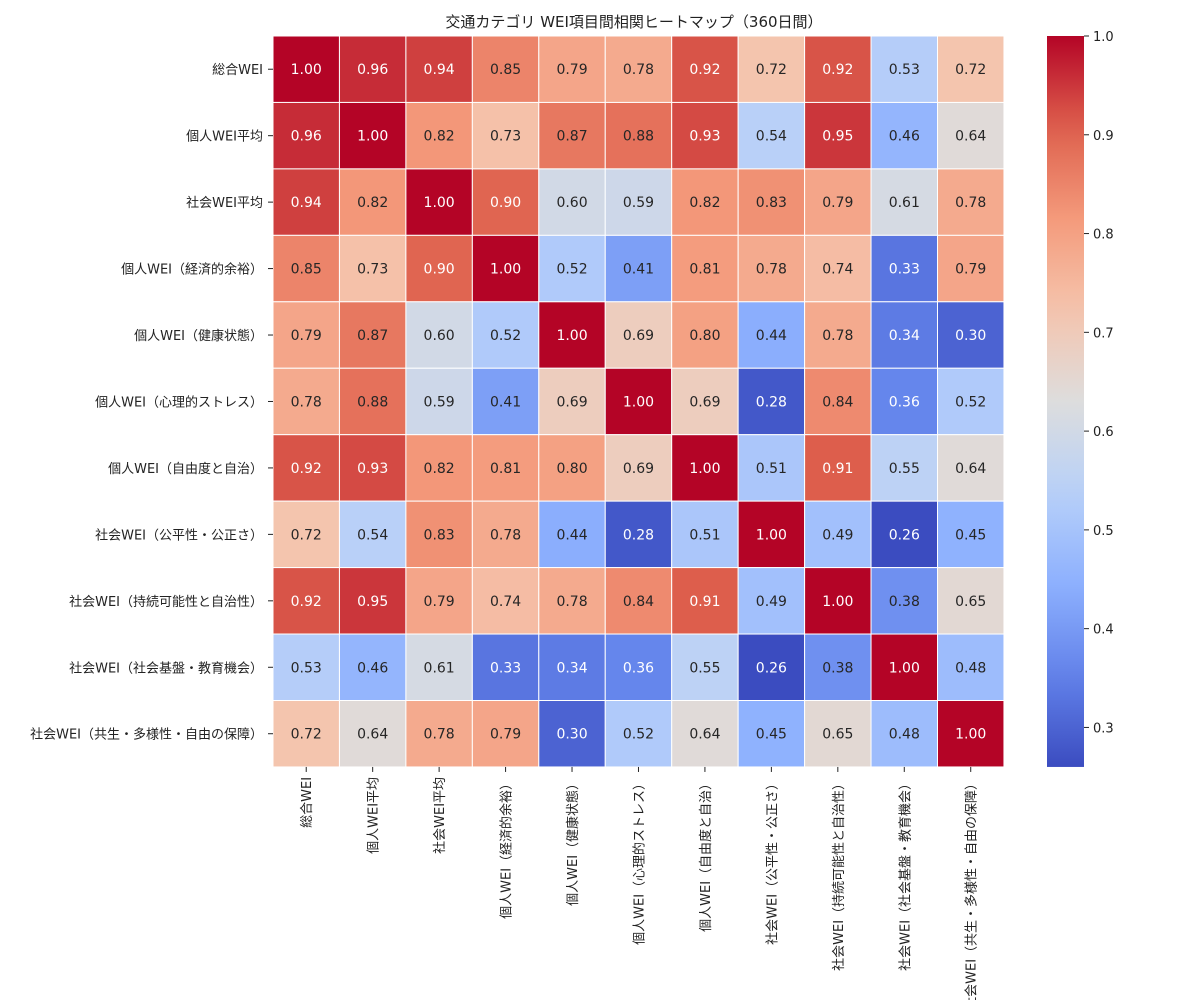 This screenshot has height=1000, width=1200. I want to click on x-tick-label: 社会WEI平均, so click(440, 815).